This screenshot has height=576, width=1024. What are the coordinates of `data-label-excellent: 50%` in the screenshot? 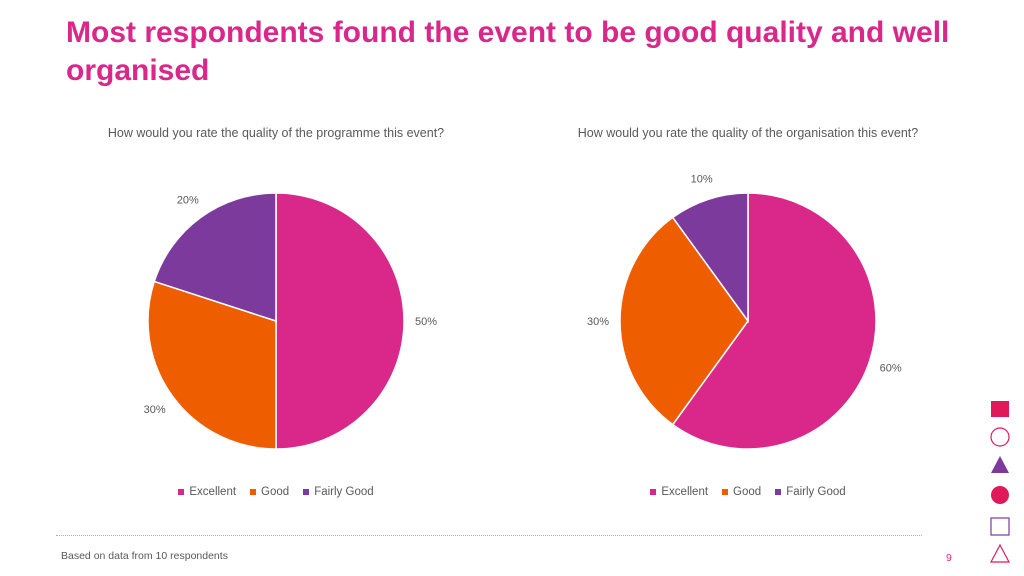 It's located at (426, 322).